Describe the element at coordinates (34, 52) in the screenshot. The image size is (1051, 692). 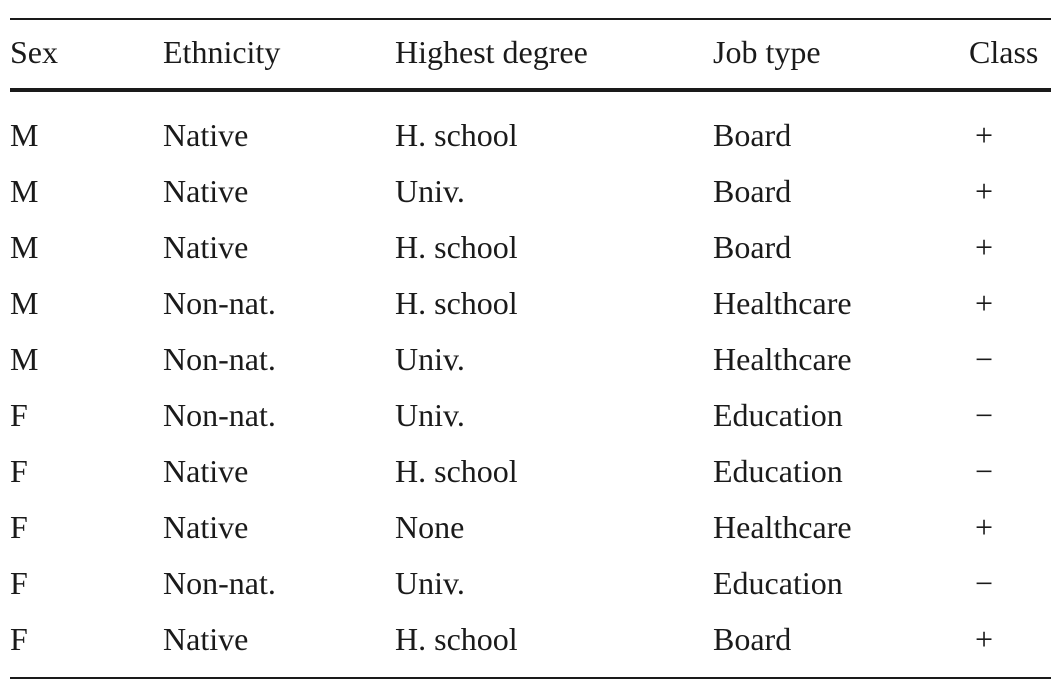
I see `header-sex: Sex` at that location.